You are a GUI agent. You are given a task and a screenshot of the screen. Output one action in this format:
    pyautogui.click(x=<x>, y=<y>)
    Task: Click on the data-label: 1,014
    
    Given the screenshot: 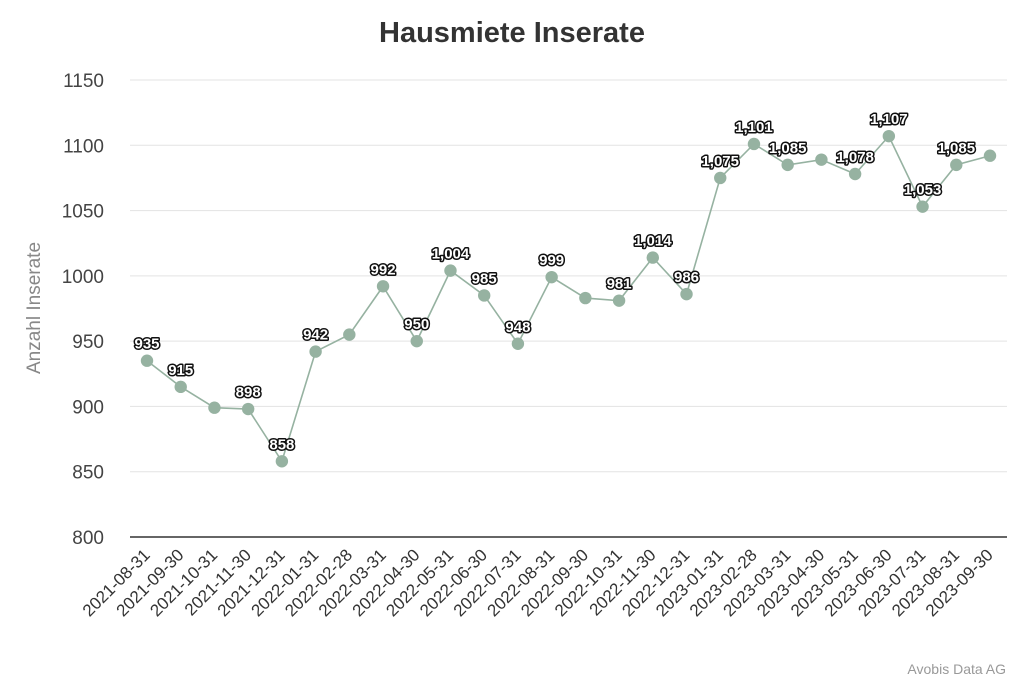 What is the action you would take?
    pyautogui.click(x=653, y=241)
    